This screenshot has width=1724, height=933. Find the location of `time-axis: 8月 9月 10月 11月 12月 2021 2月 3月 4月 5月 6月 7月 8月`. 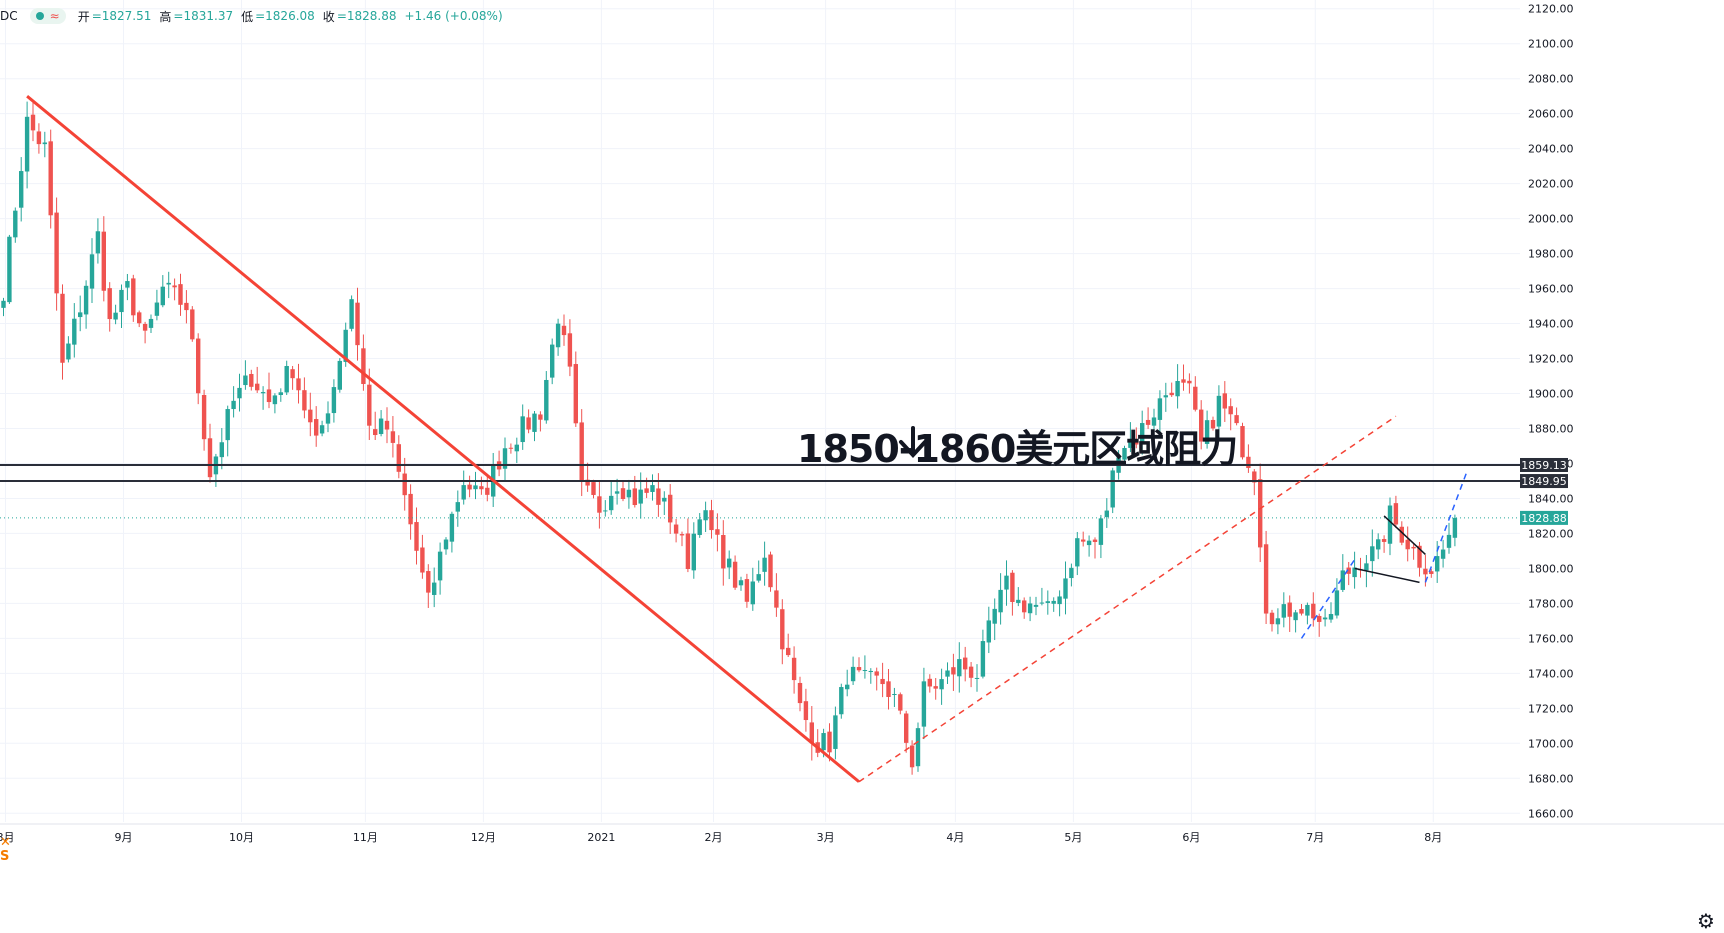

time-axis: 8月 9月 10月 11月 12月 2021 2月 3月 4月 5月 6月 7月 8月 is located at coordinates (862, 833).